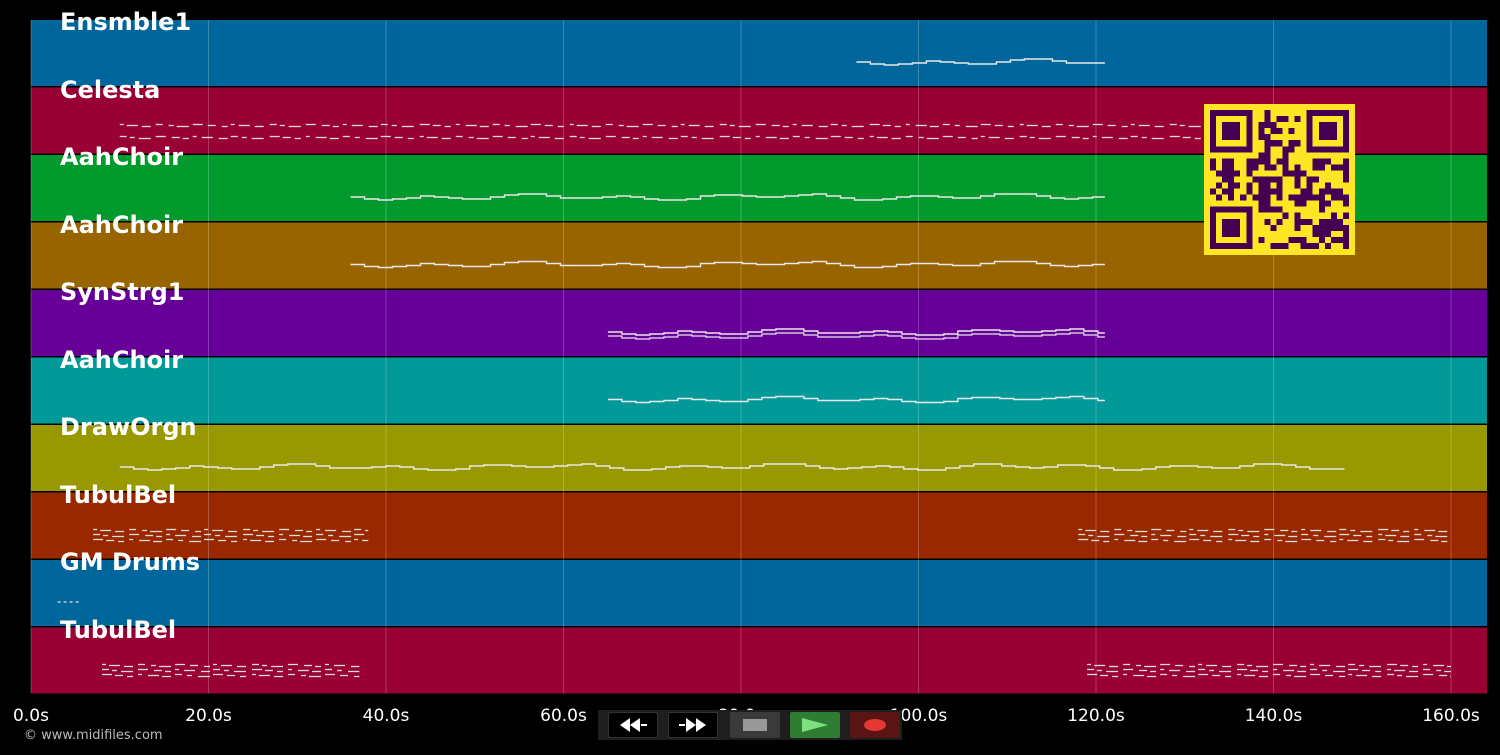  What do you see at coordinates (1096, 716) in the screenshot?
I see `time-tick-label: 120.0s` at bounding box center [1096, 716].